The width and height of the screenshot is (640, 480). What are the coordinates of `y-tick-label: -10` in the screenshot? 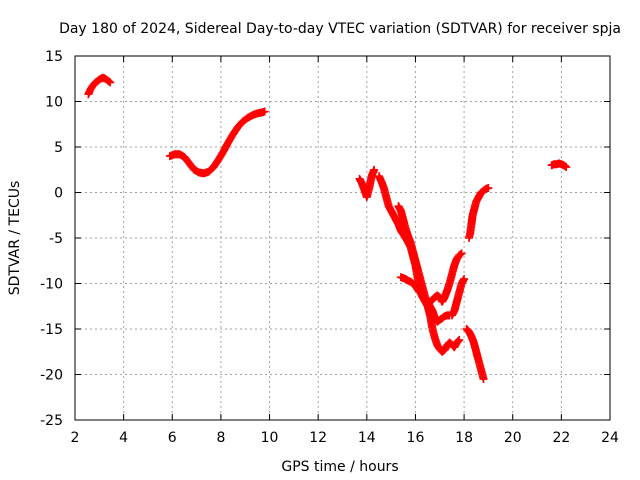 It's located at (51, 285).